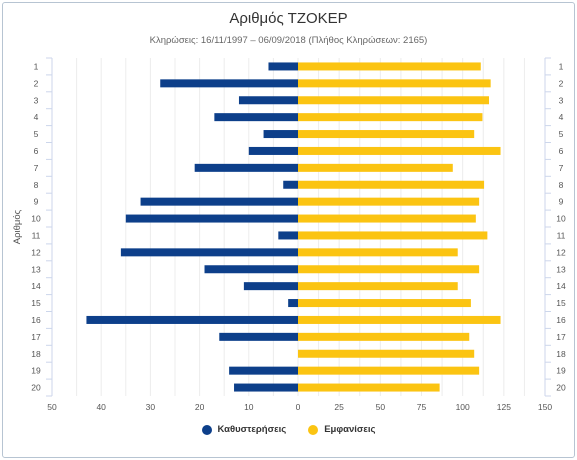  I want to click on category-tick-label-left: 11, so click(36, 235).